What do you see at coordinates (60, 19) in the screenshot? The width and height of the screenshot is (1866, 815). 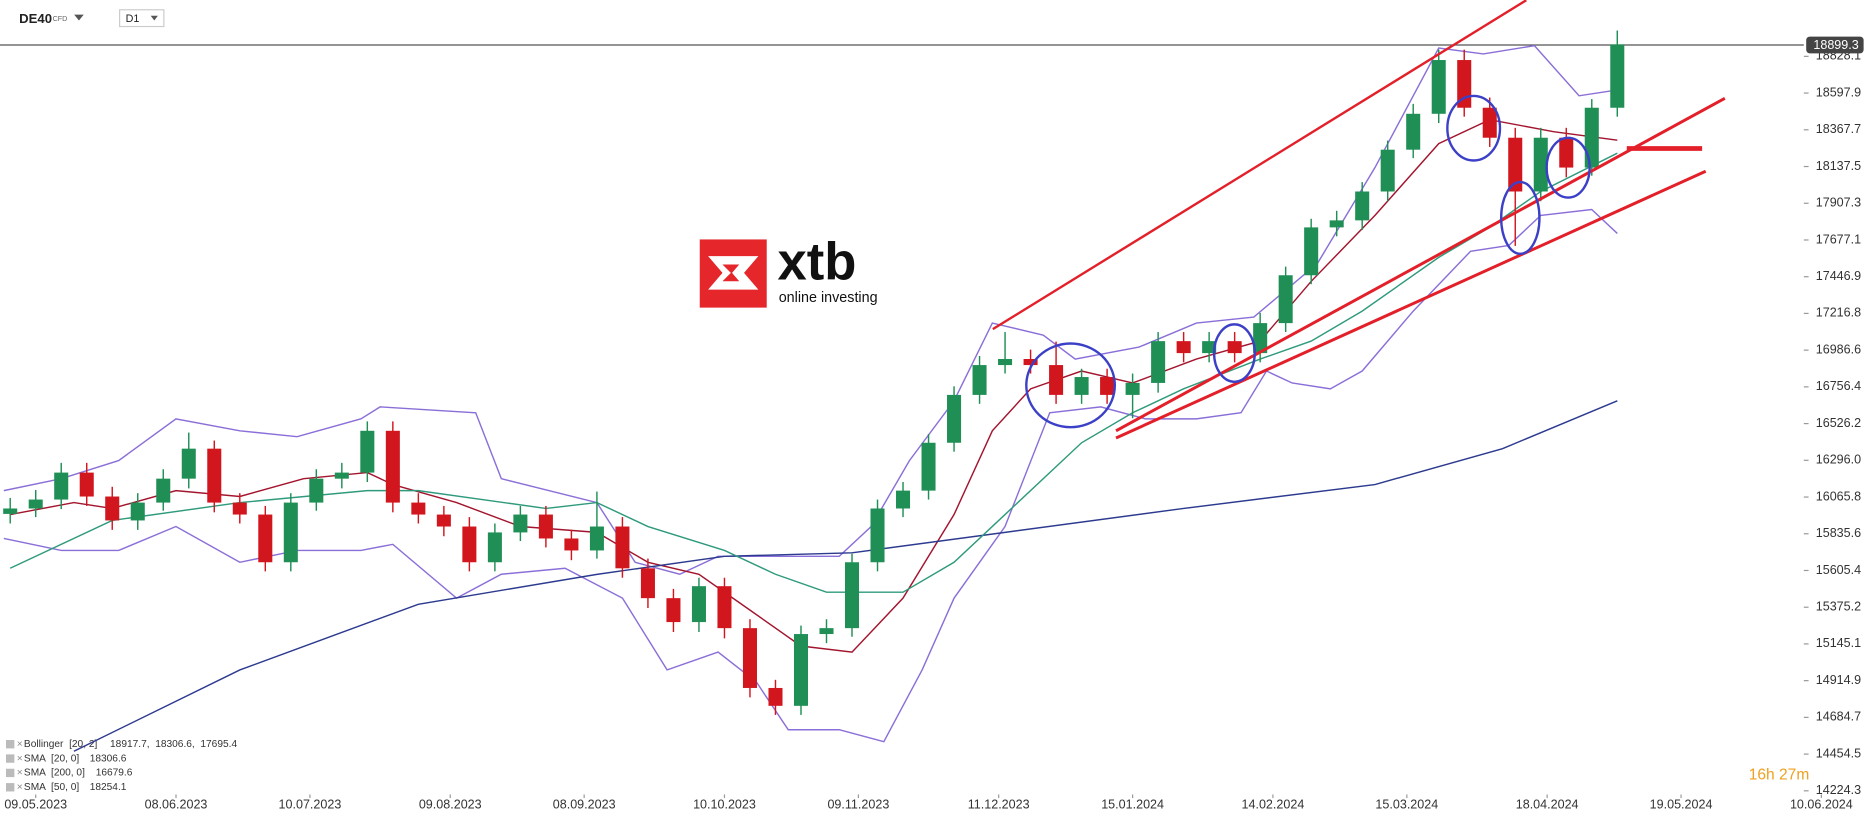 I see `instrument-type: CFD` at bounding box center [60, 19].